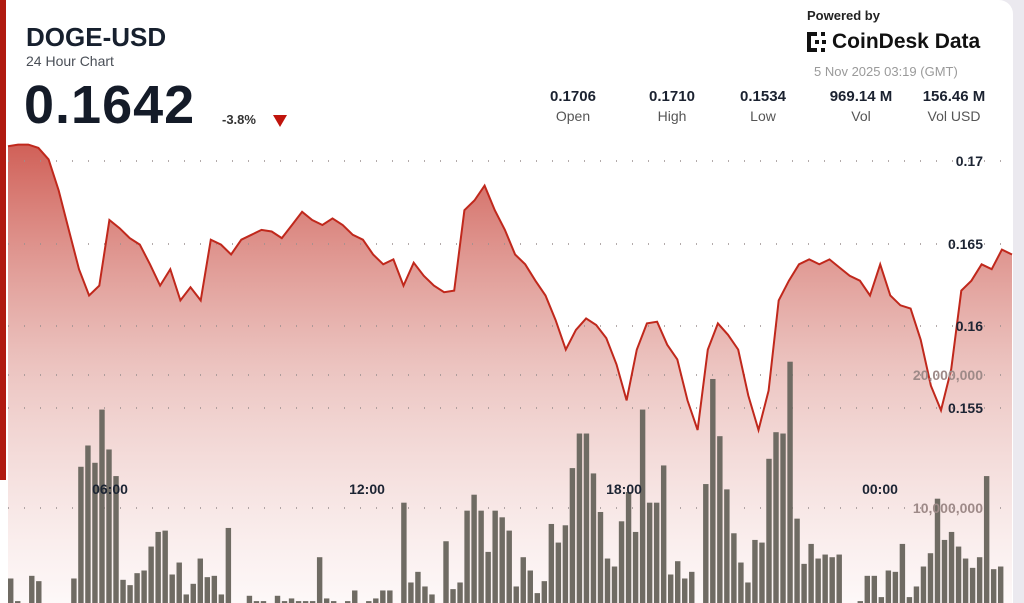 The width and height of the screenshot is (1024, 603). I want to click on current-price: 0.1642, so click(110, 105).